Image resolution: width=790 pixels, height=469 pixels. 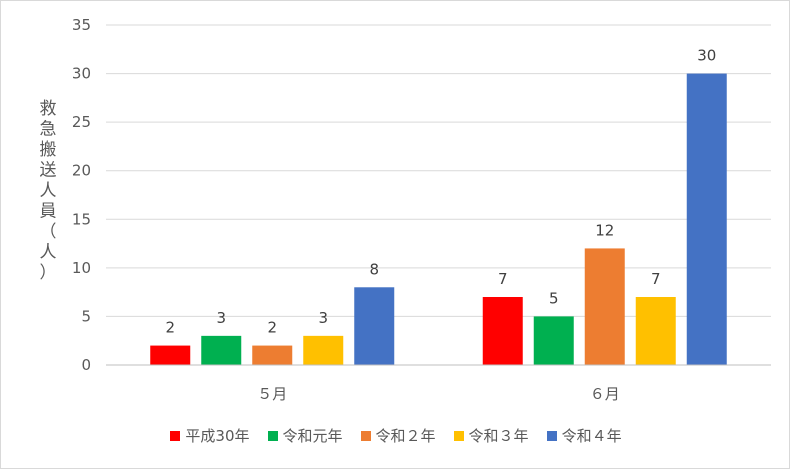 I want to click on x-category-label: ６月, so click(x=605, y=394).